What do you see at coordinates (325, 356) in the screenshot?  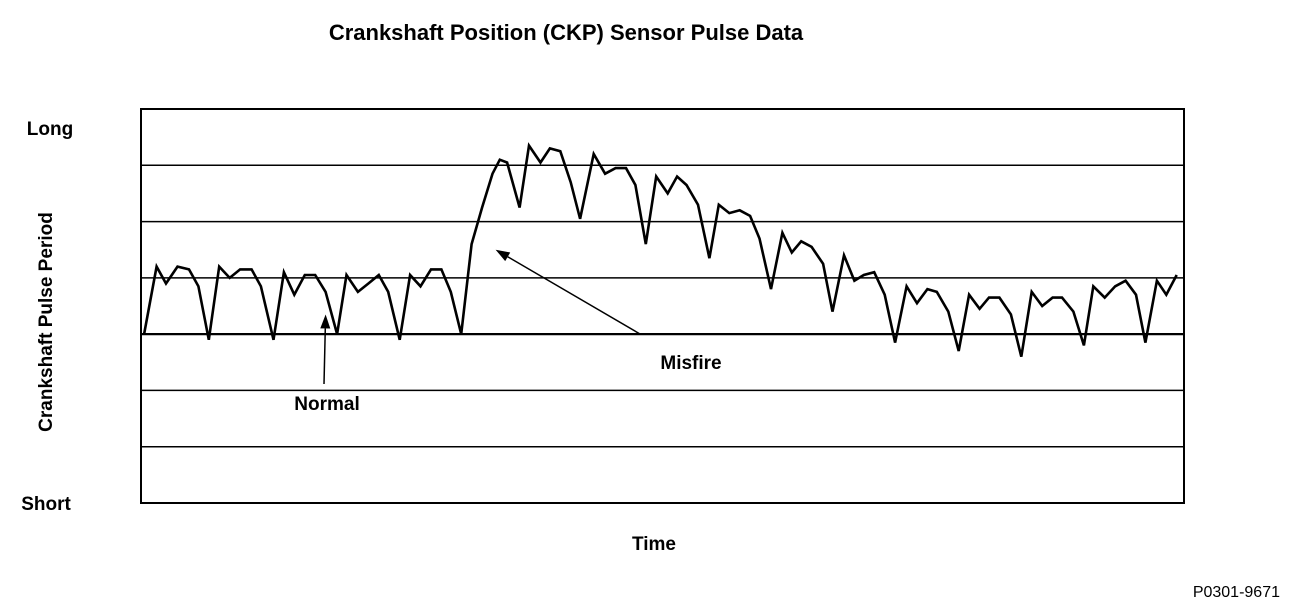 I see `annotation-normal-arrow` at bounding box center [325, 356].